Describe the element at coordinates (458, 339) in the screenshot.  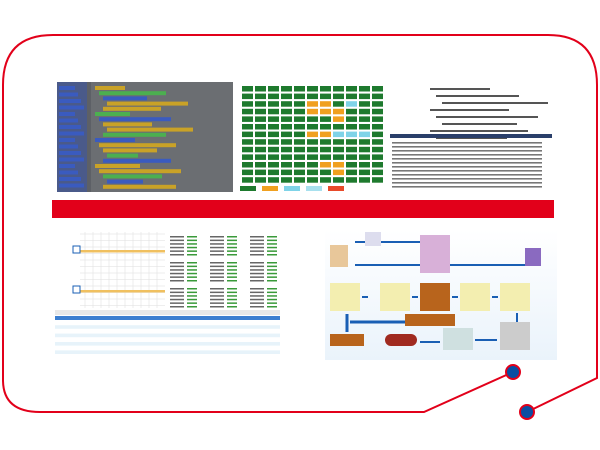
I see `storage-box` at that location.